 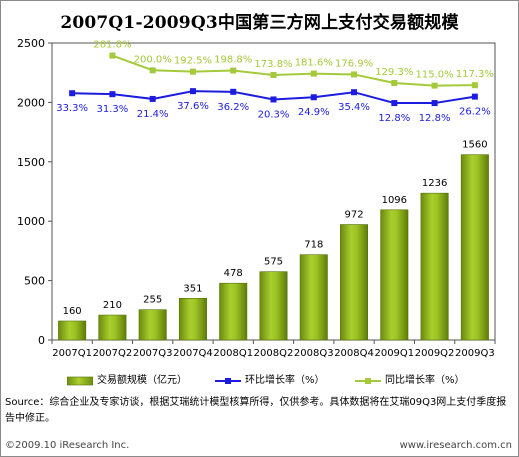 What do you see at coordinates (113, 109) in the screenshot?
I see `mom-value-label: 31.3%` at bounding box center [113, 109].